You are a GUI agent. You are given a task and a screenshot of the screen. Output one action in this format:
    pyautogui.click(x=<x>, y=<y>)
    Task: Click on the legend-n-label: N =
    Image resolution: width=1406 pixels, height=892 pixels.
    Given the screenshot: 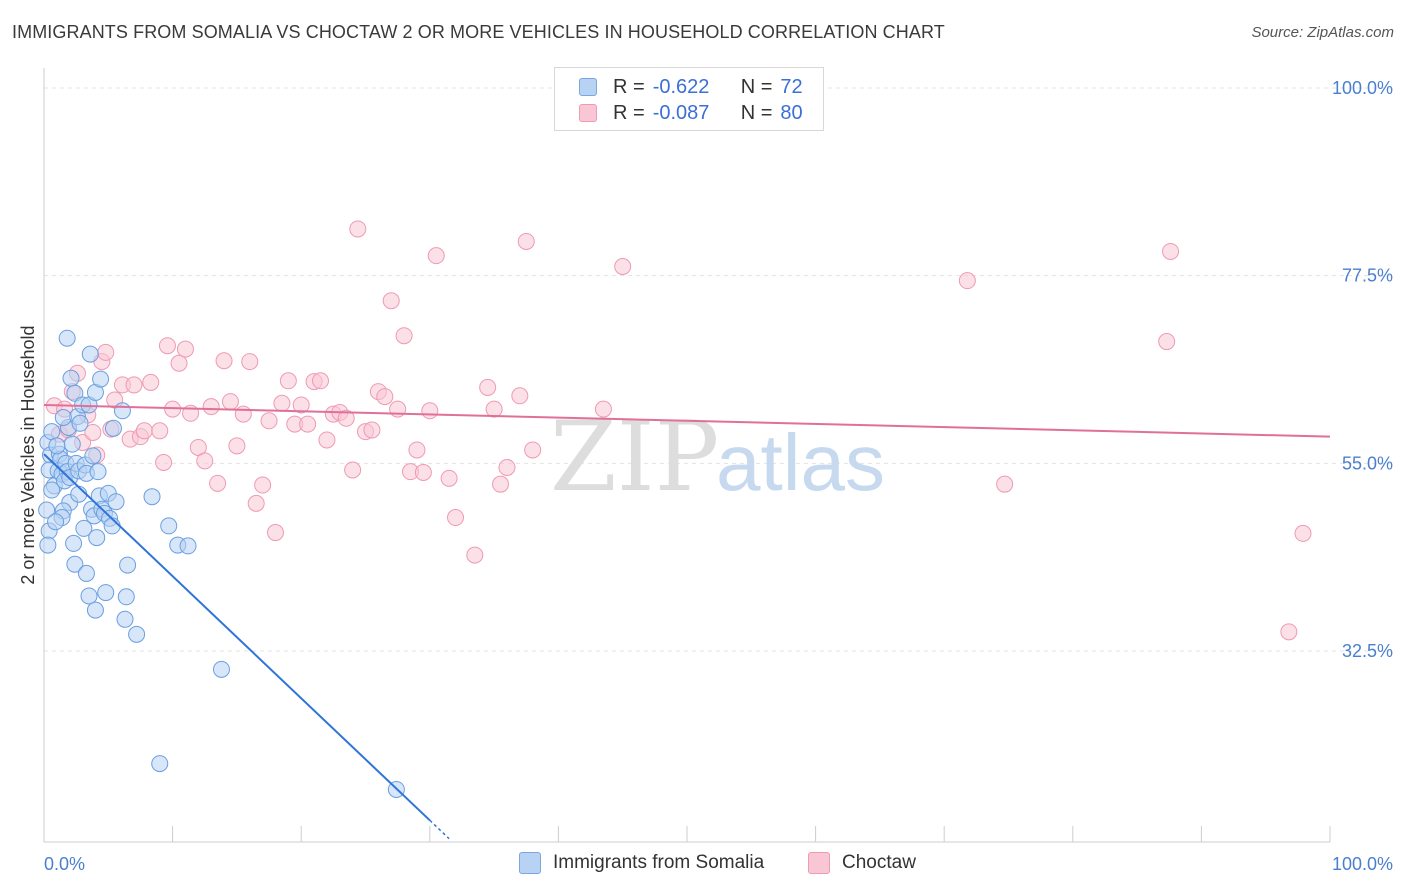 What is the action you would take?
    pyautogui.click(x=756, y=112)
    